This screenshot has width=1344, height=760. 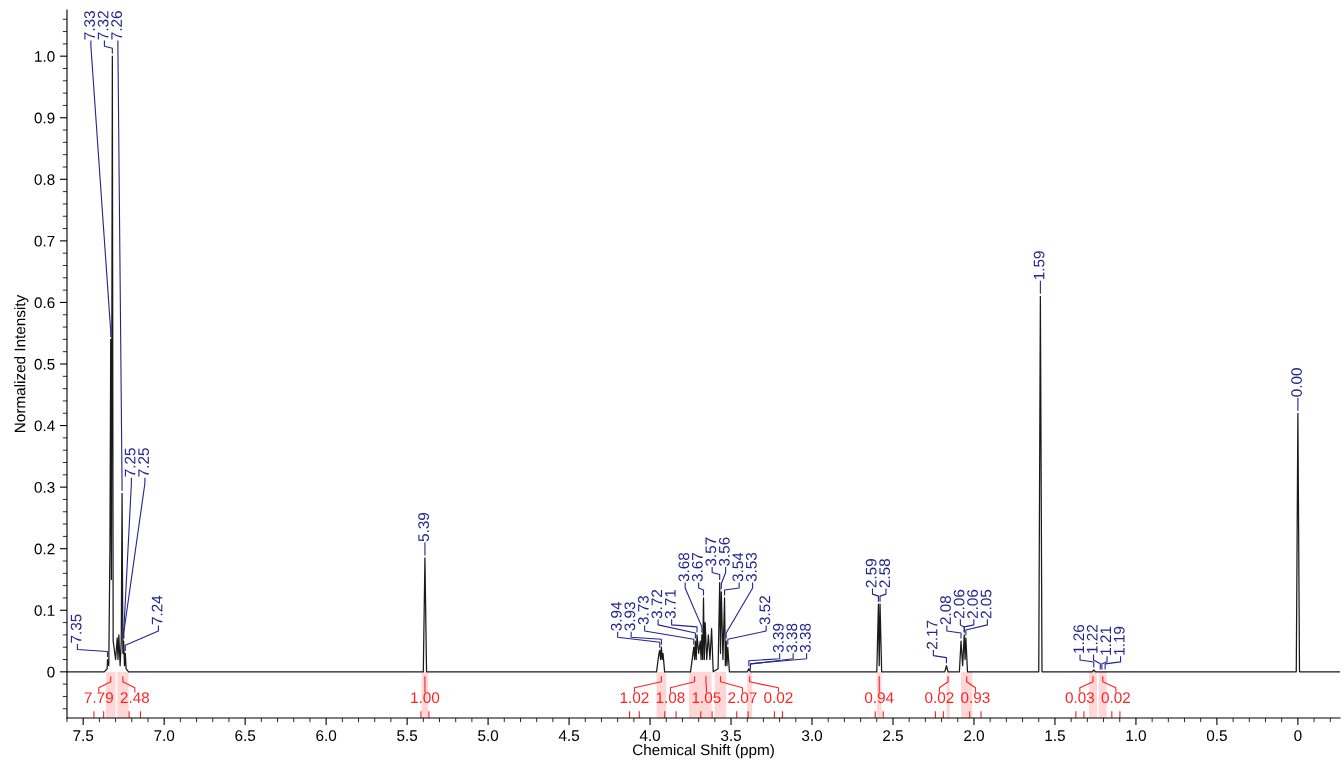 What do you see at coordinates (812, 736) in the screenshot?
I see `x-tick-label: 3.0` at bounding box center [812, 736].